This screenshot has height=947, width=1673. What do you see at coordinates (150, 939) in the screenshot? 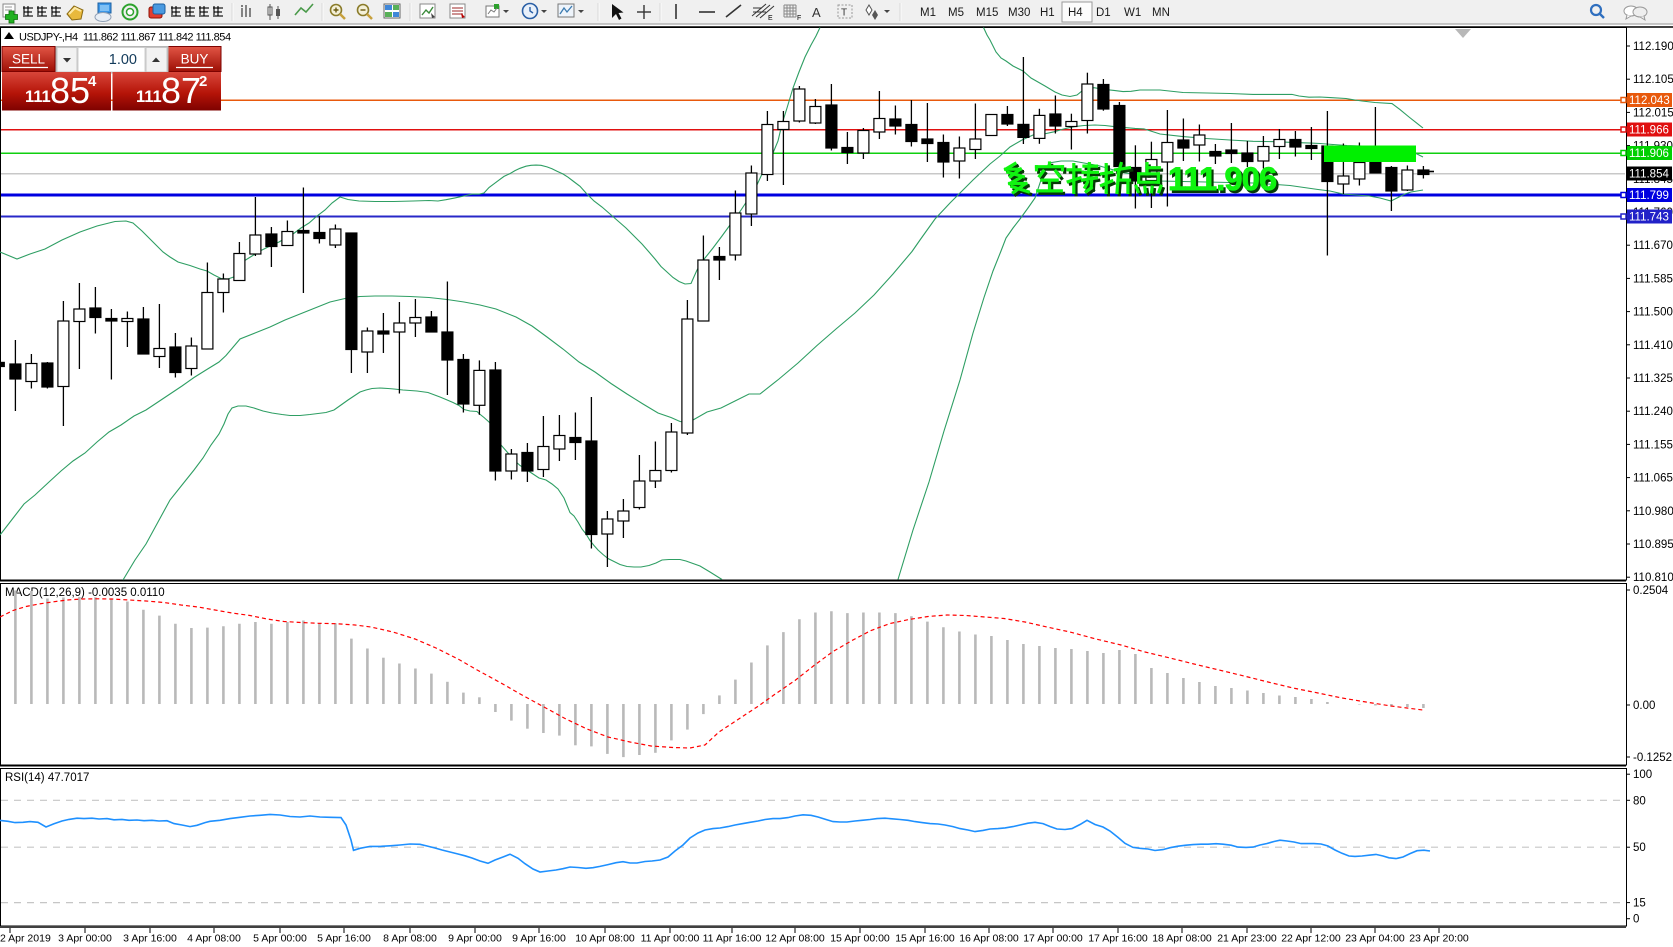
I see `svg-text: 3 Apr 16:00` at bounding box center [150, 939].